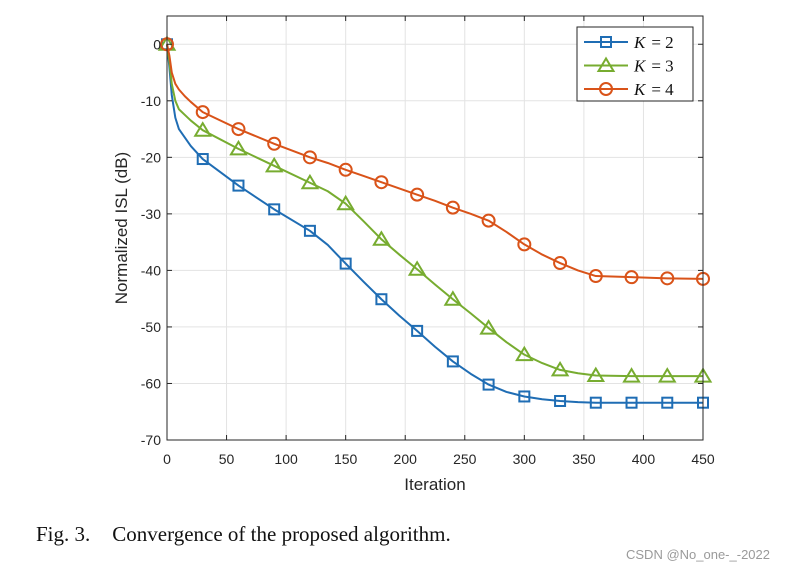  What do you see at coordinates (662, 89) in the screenshot?
I see `legend-item-k4-value: = 4` at bounding box center [662, 89].